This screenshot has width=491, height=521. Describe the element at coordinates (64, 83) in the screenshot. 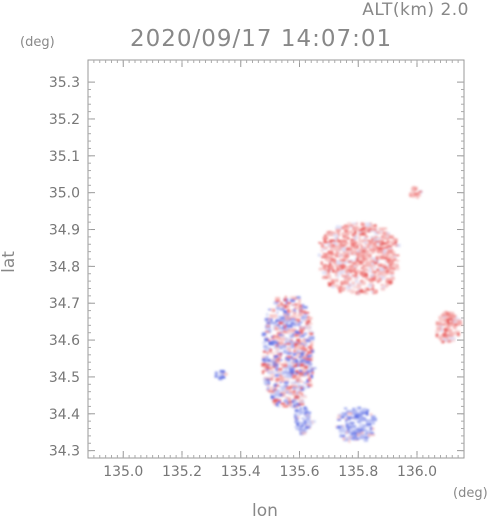

I see `y-tick-label: 35.3` at that location.